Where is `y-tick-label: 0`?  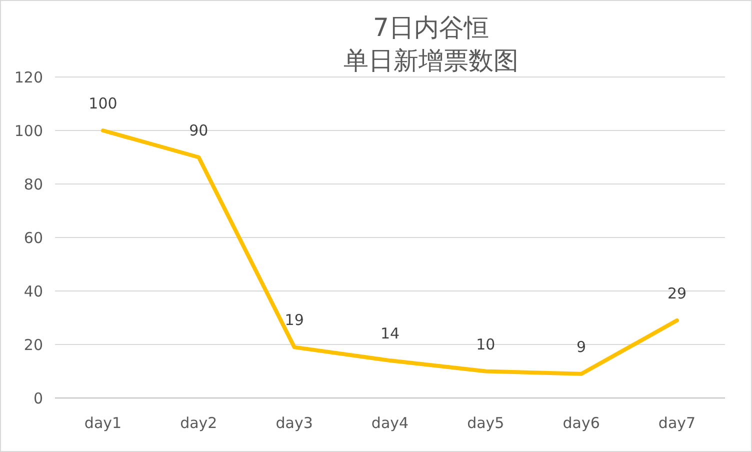 y-tick-label: 0 is located at coordinates (38, 398).